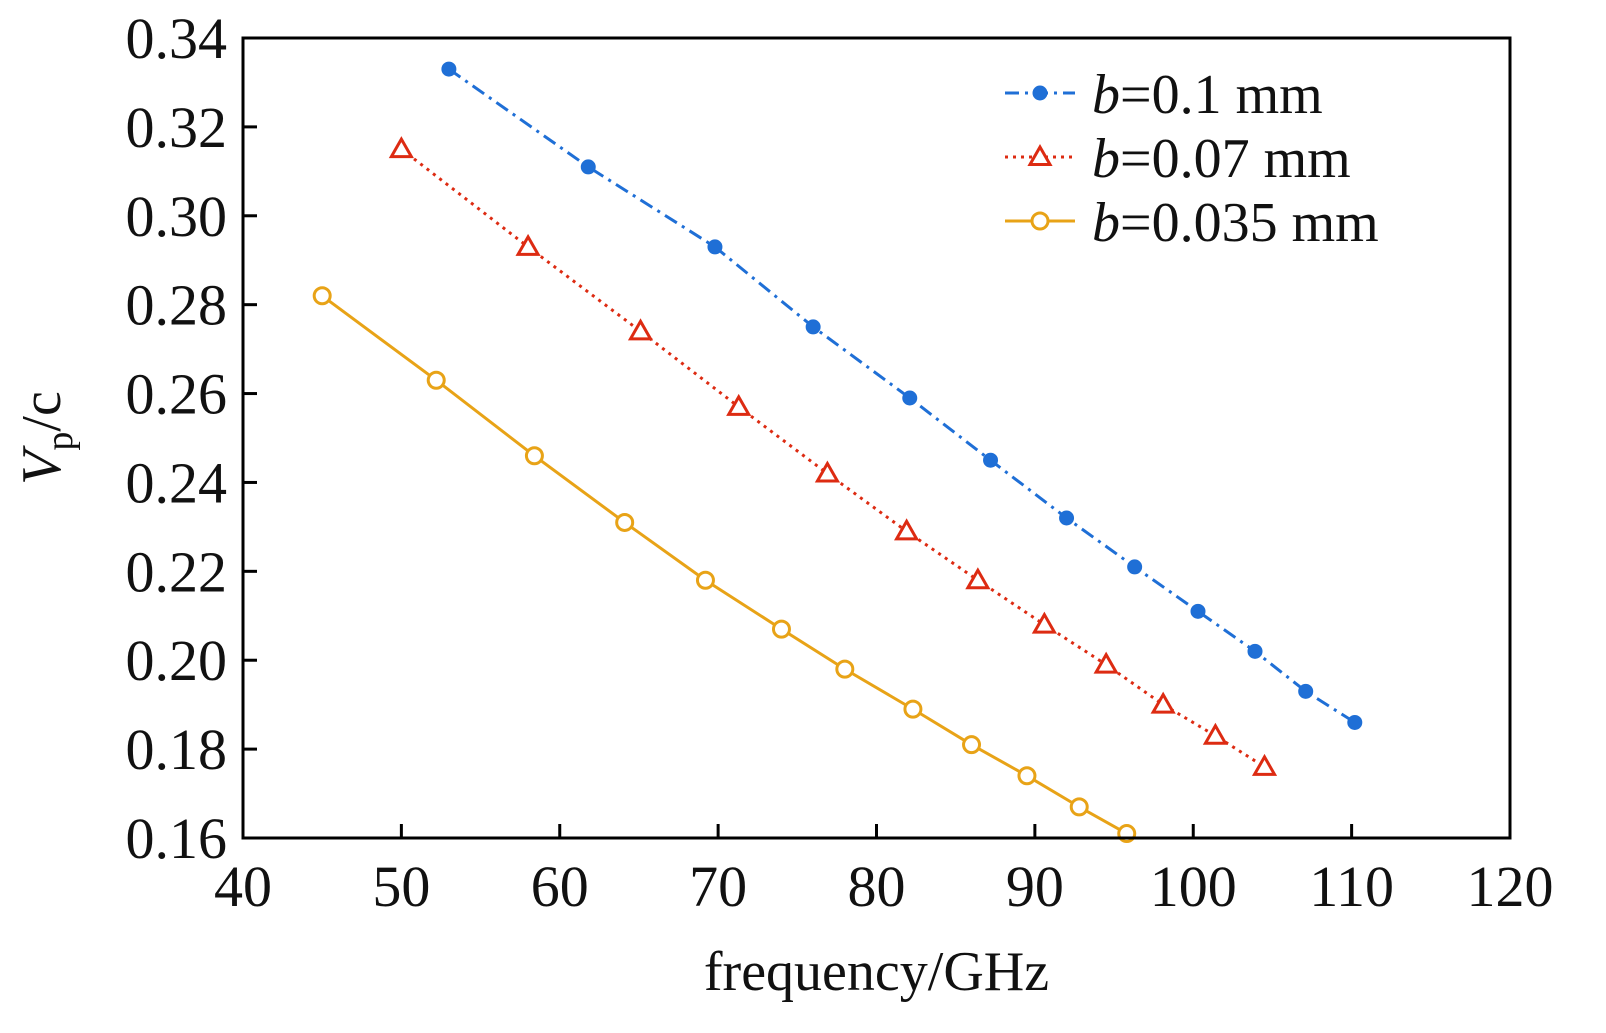 The height and width of the screenshot is (1033, 1606). Describe the element at coordinates (177, 660) in the screenshot. I see `y-tick-label: 0.20` at that location.